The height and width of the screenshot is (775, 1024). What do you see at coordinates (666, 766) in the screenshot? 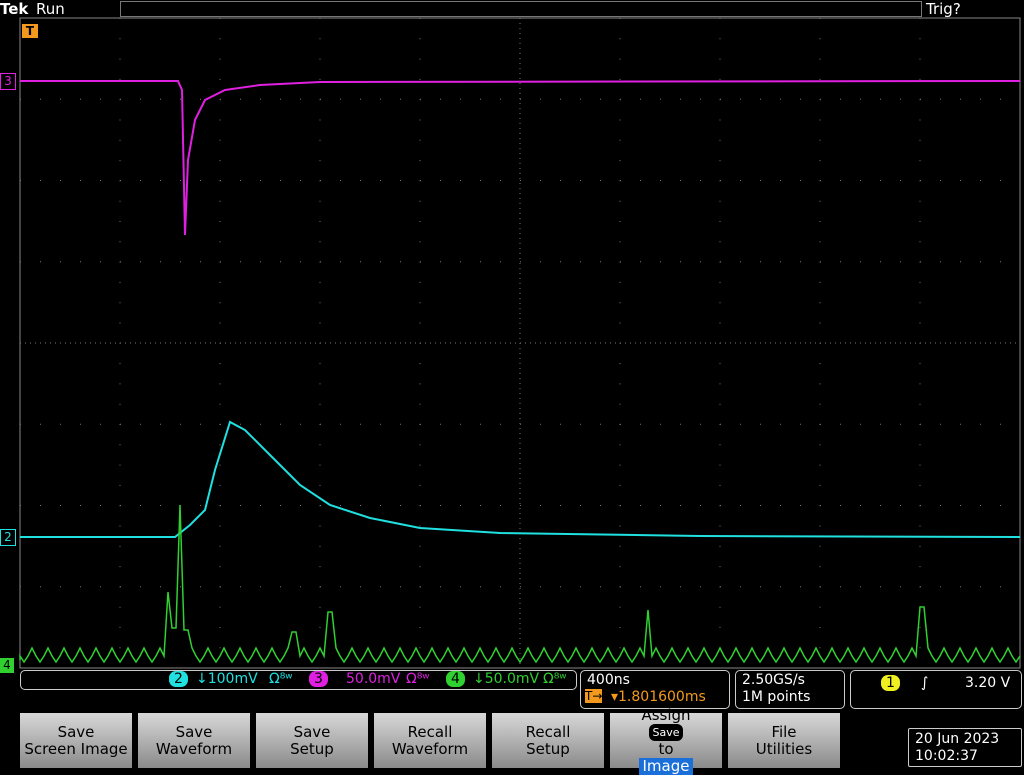
I see `softkey-label: Image` at bounding box center [666, 766].